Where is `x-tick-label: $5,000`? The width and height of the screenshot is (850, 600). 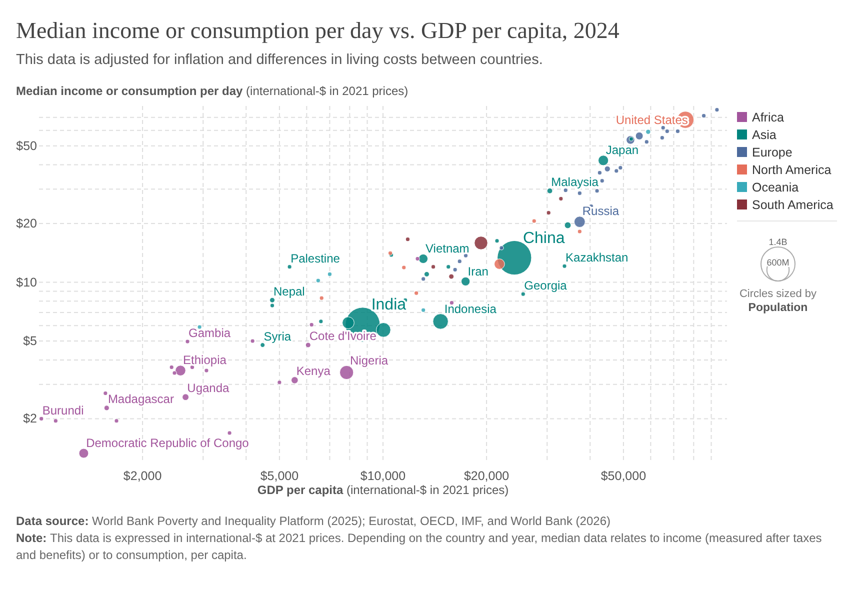
x-tick-label: $5,000 is located at coordinates (279, 476).